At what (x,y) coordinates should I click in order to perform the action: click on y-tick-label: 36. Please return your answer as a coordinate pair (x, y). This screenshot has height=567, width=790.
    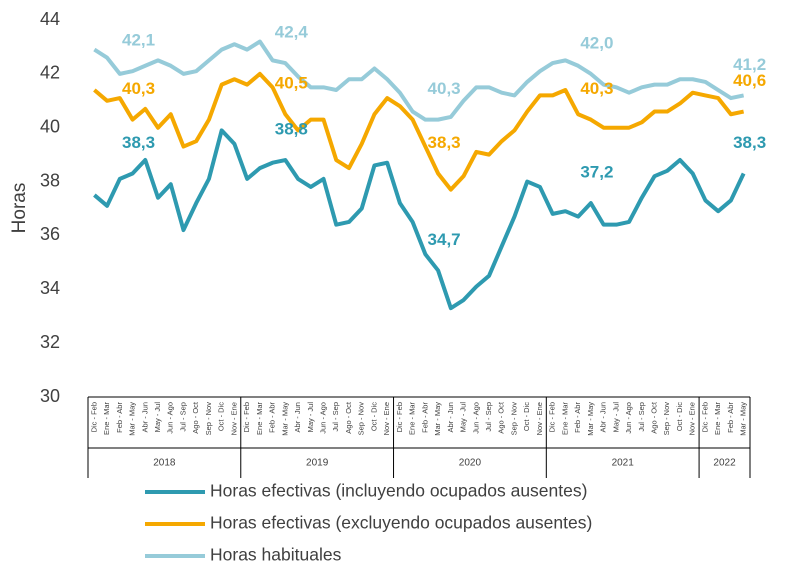
    Looking at the image, I should click on (50, 234).